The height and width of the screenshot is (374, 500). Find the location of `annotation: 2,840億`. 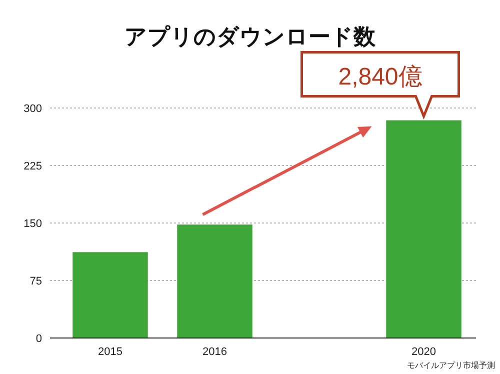

annotation: 2,840億 is located at coordinates (380, 76).